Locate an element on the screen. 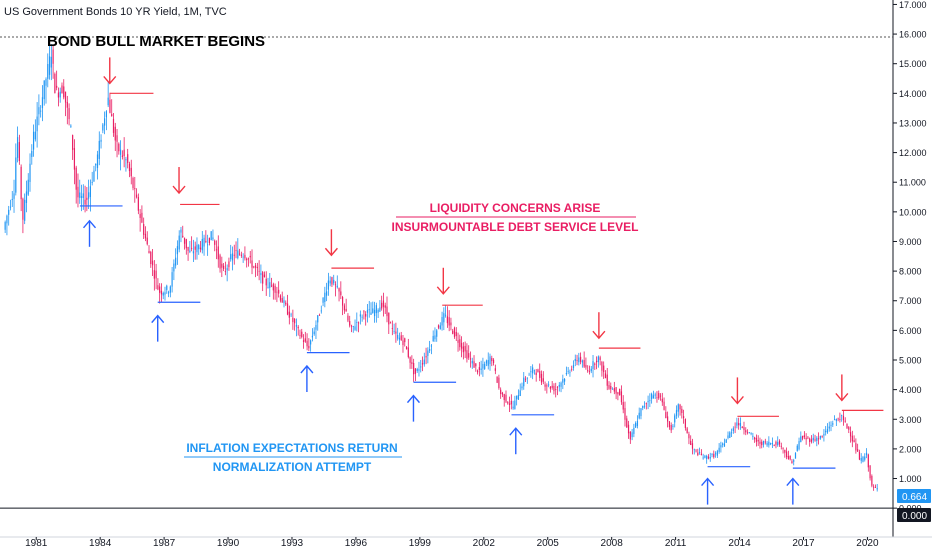 The image size is (932, 555). y-tick-label: 9.000 is located at coordinates (910, 242).